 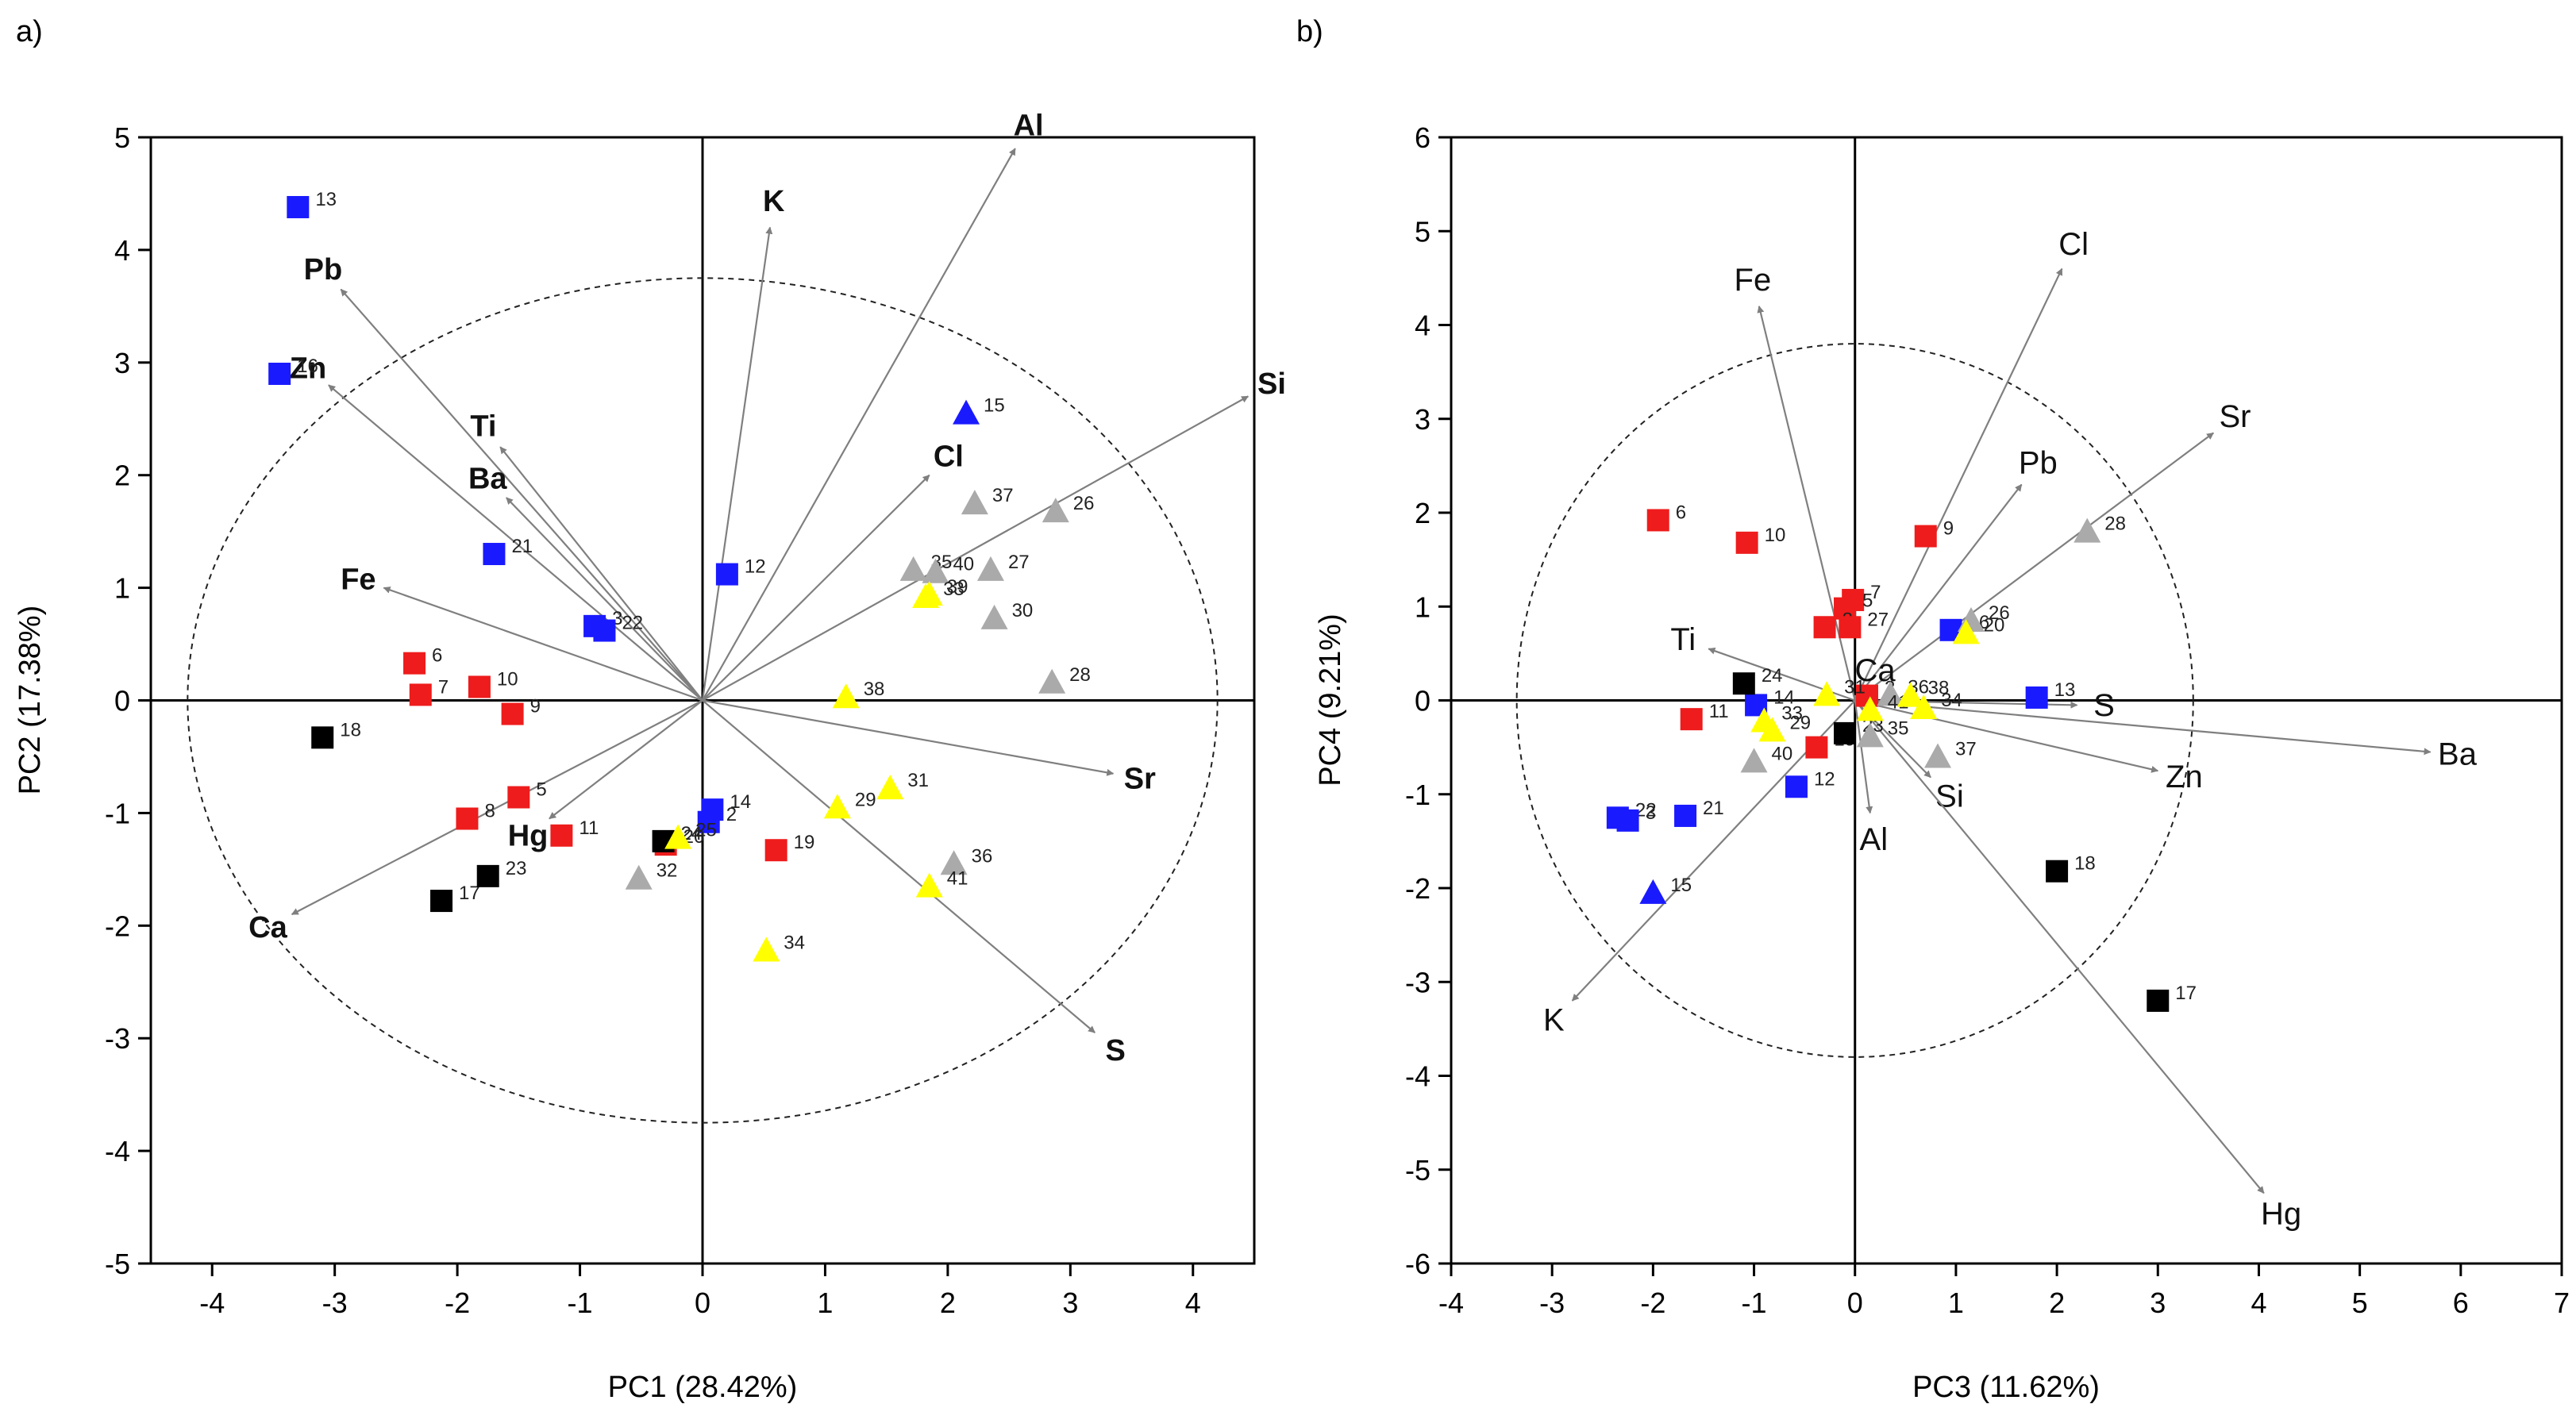 I want to click on panel-label: a), so click(x=29, y=32).